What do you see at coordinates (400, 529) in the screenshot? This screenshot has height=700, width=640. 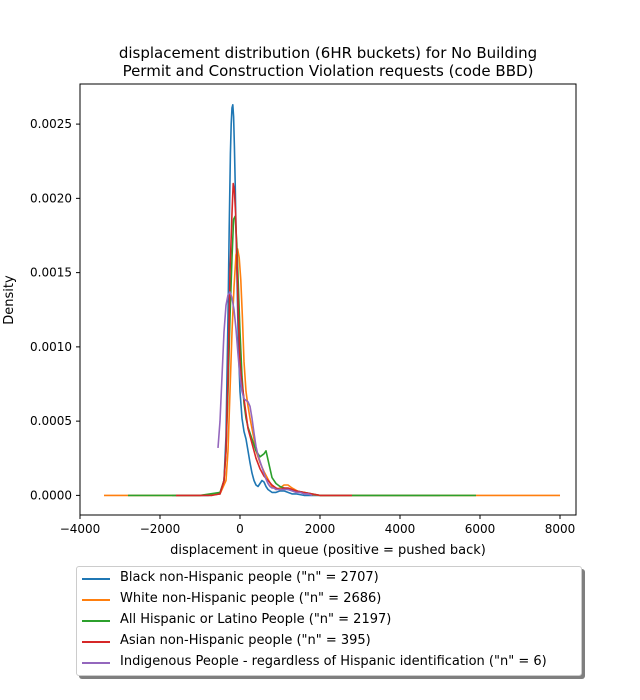 I see `x-tick-label: 4000` at bounding box center [400, 529].